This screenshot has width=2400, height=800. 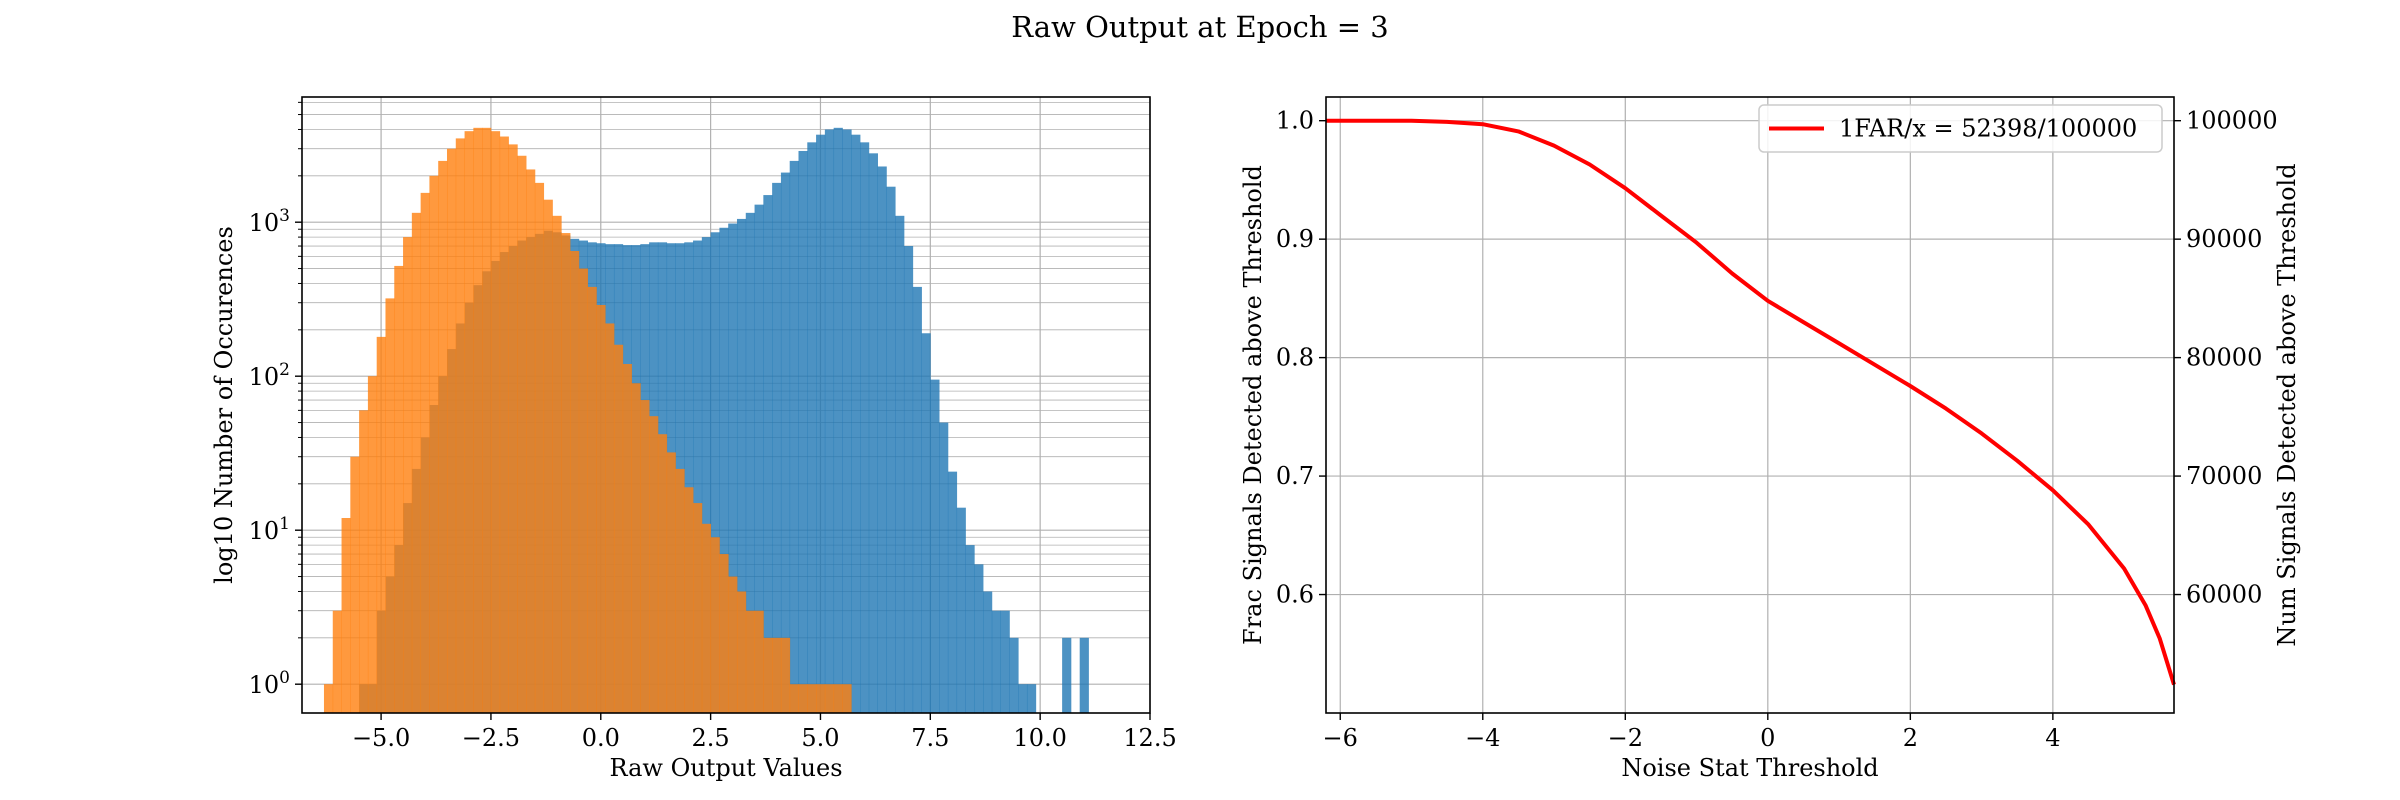 What do you see at coordinates (1910, 738) in the screenshot?
I see `curve-x-tick-label: 2` at bounding box center [1910, 738].